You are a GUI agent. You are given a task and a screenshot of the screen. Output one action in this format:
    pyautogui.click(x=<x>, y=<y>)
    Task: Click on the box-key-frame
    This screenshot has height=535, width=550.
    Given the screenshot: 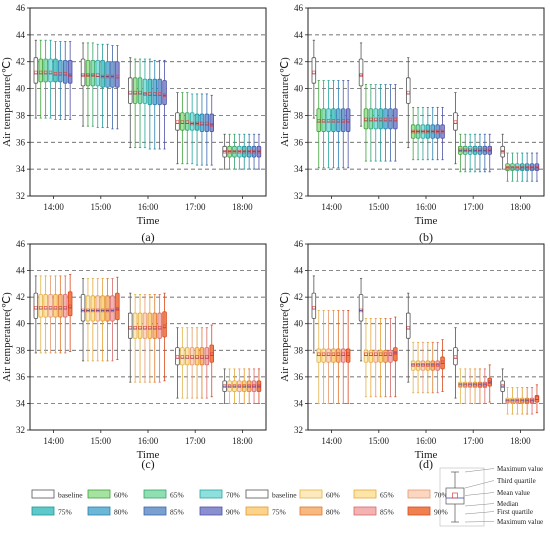 What is the action you would take?
    pyautogui.click(x=462, y=497)
    